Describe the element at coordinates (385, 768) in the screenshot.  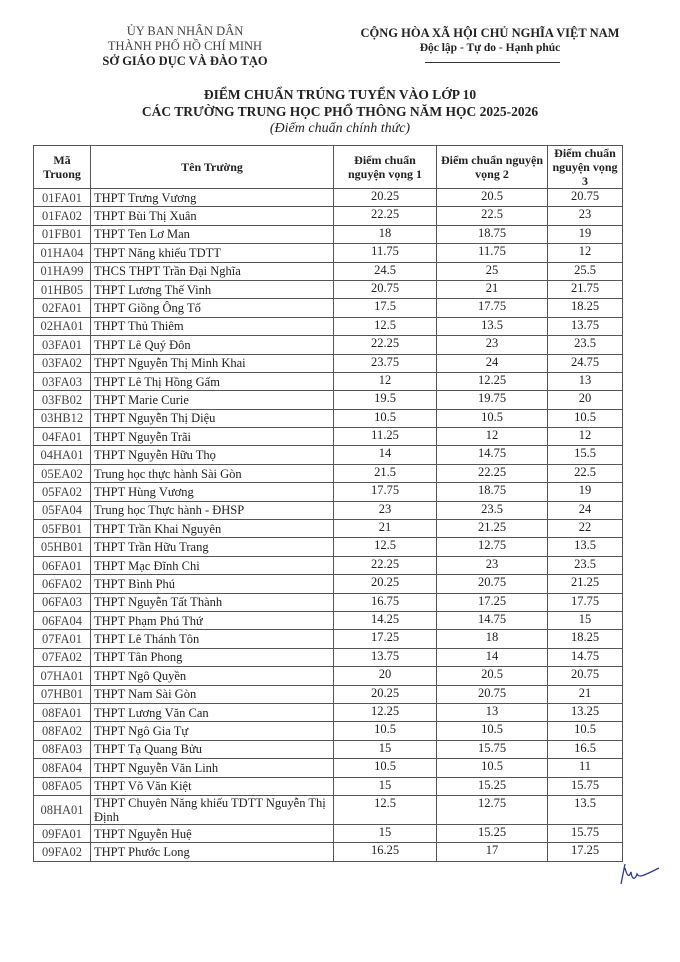
I see `score-nv1: 10.5` at that location.